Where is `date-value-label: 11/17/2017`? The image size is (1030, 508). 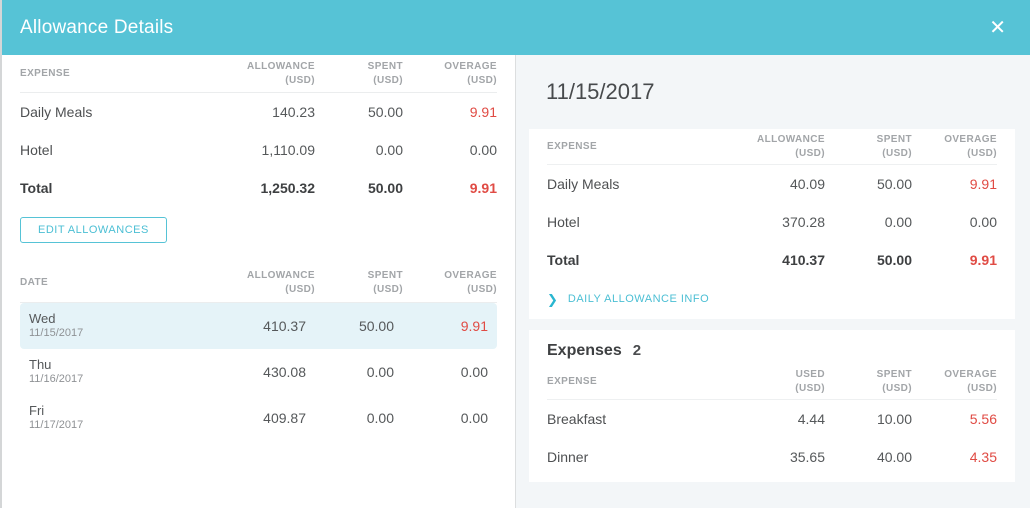
date-value-label: 11/17/2017 is located at coordinates (56, 425).